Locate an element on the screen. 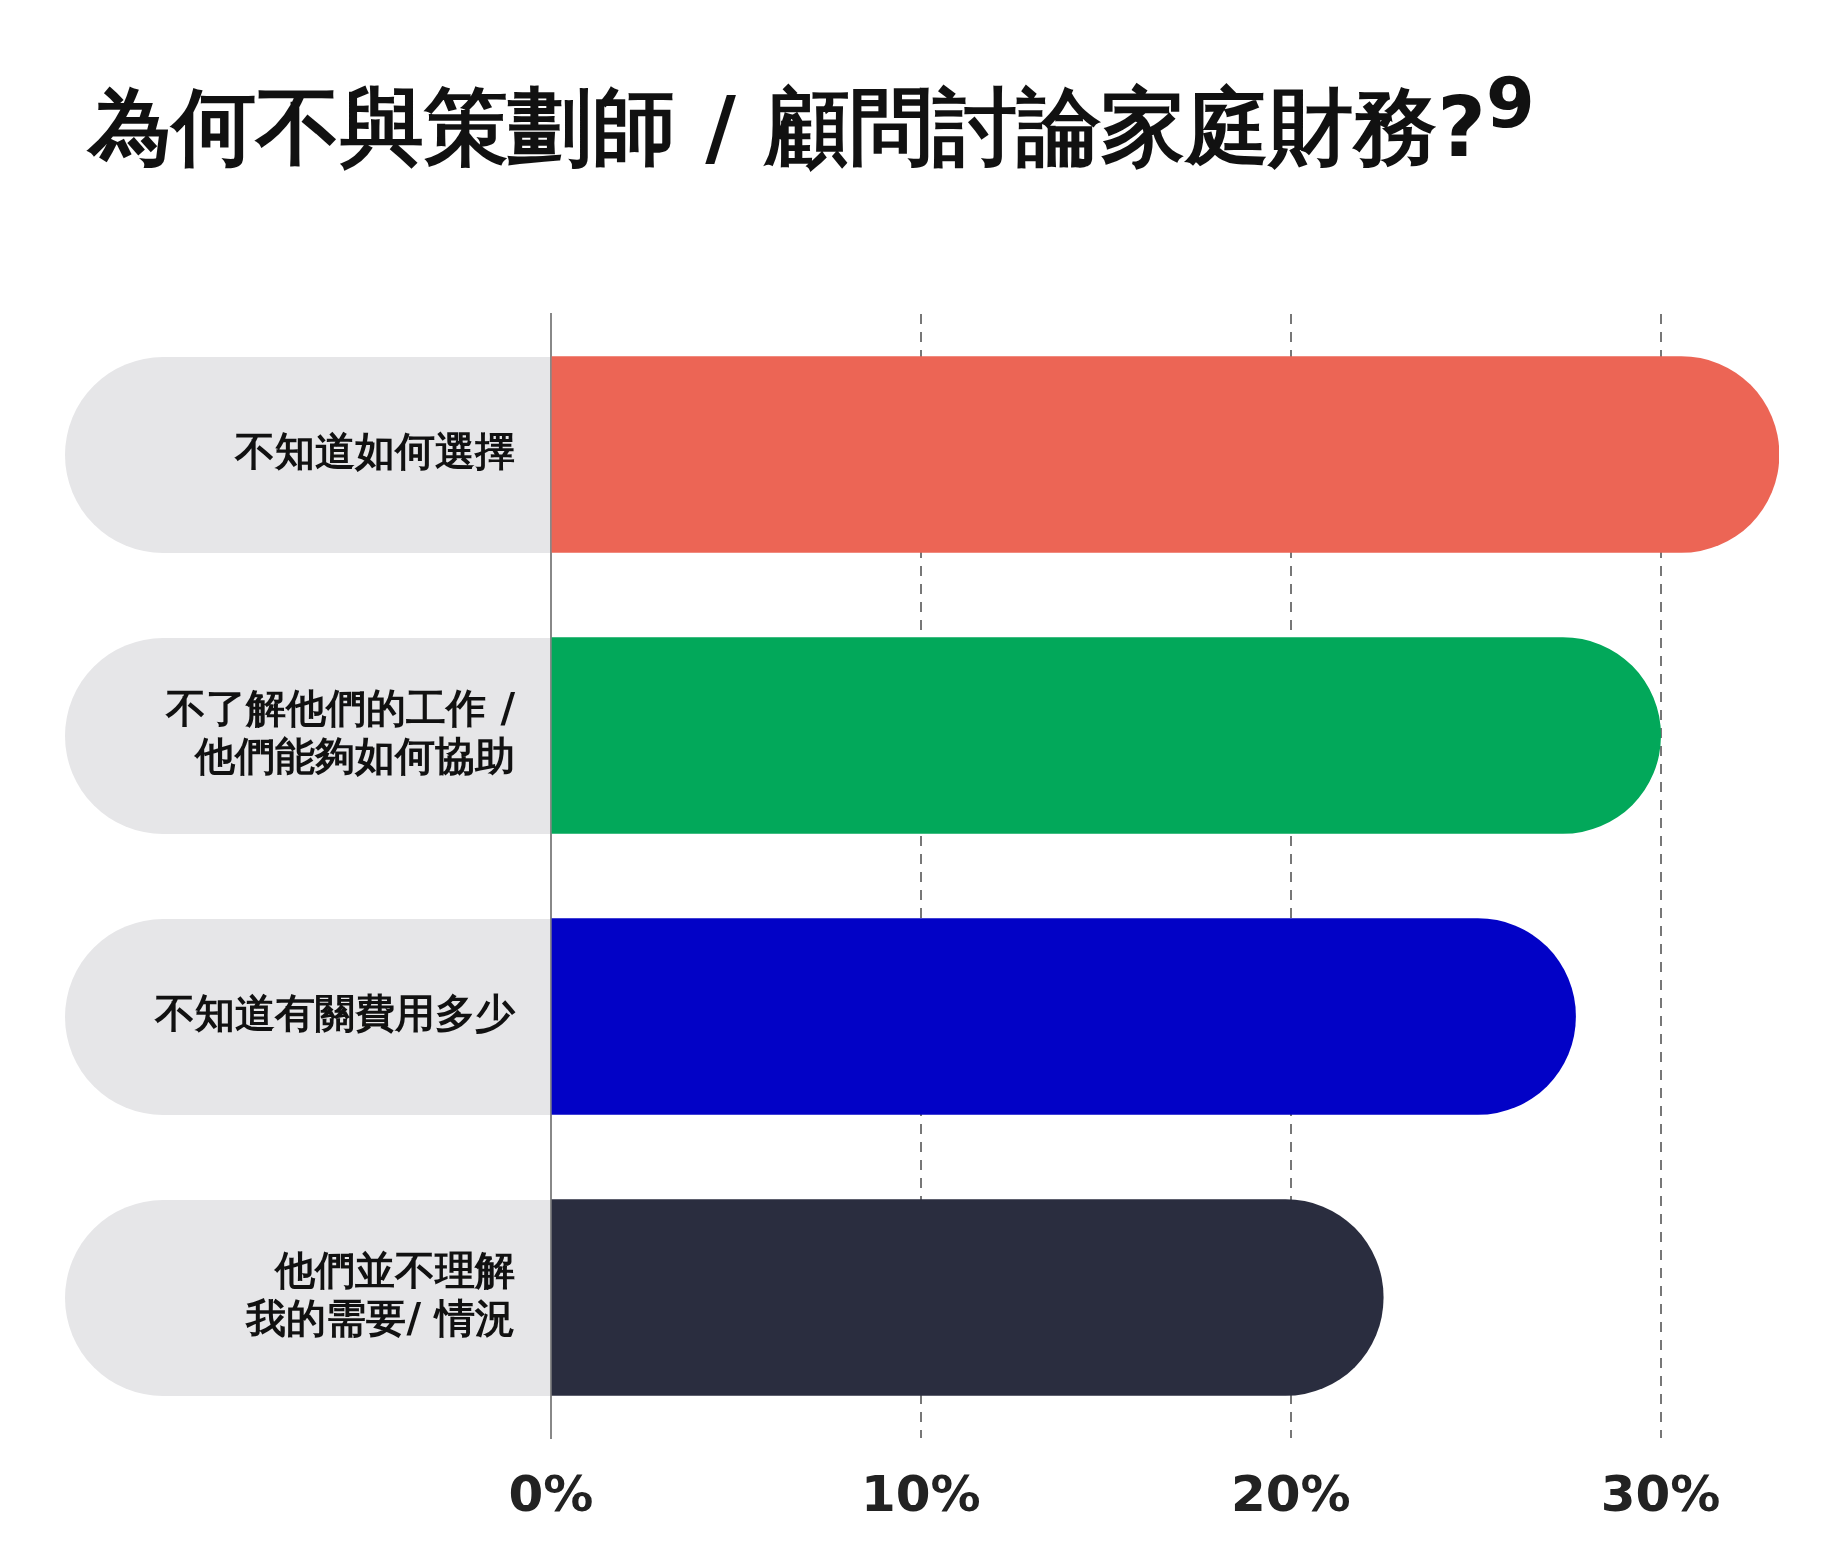 The width and height of the screenshot is (1827, 1564). y-tick-label: 不知道如何選擇 is located at coordinates (374, 450).